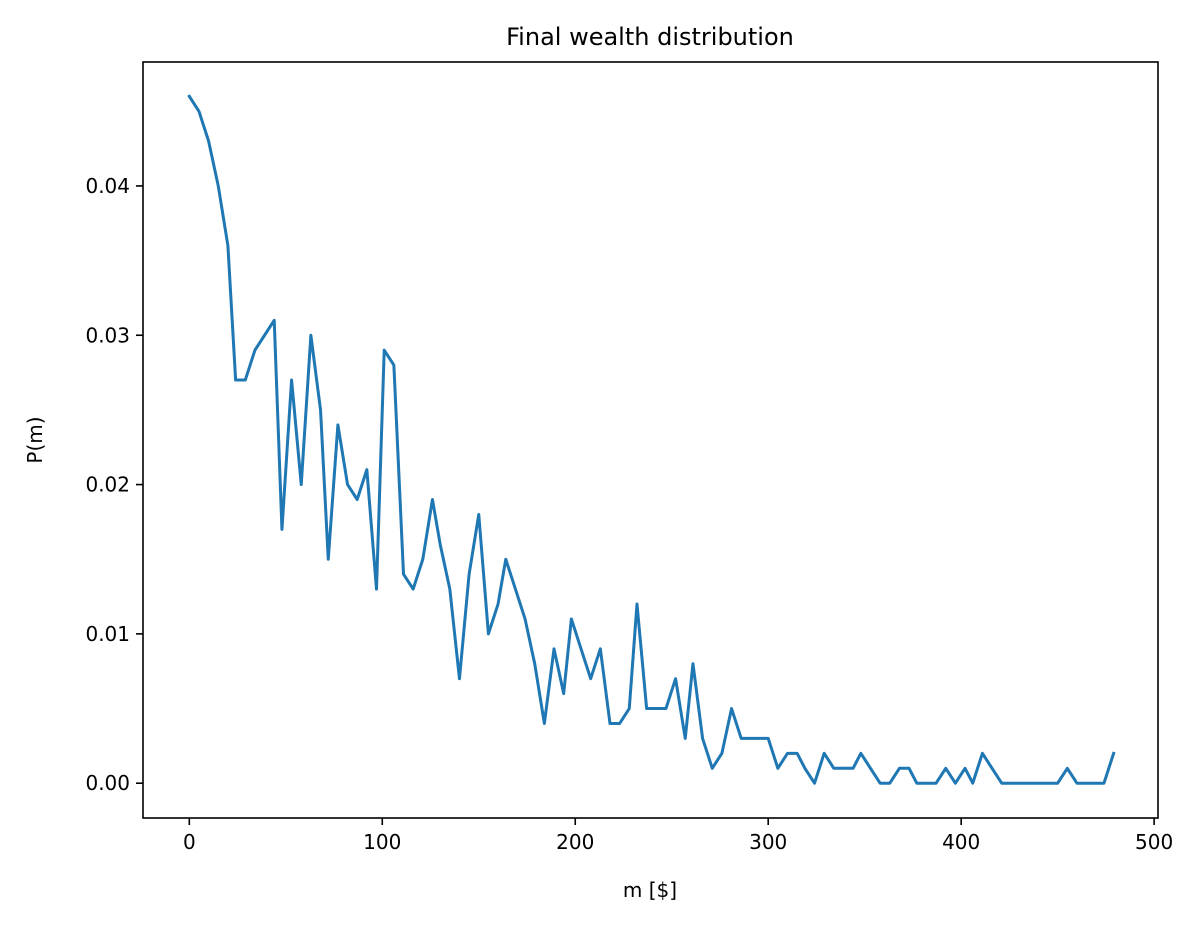  What do you see at coordinates (107, 783) in the screenshot?
I see `y-tick-label: 0.00` at bounding box center [107, 783].